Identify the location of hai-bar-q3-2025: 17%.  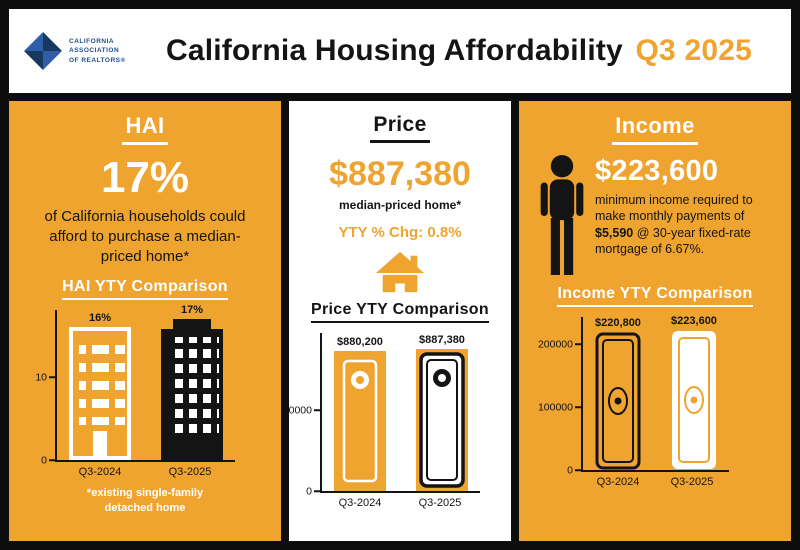
(192, 382).